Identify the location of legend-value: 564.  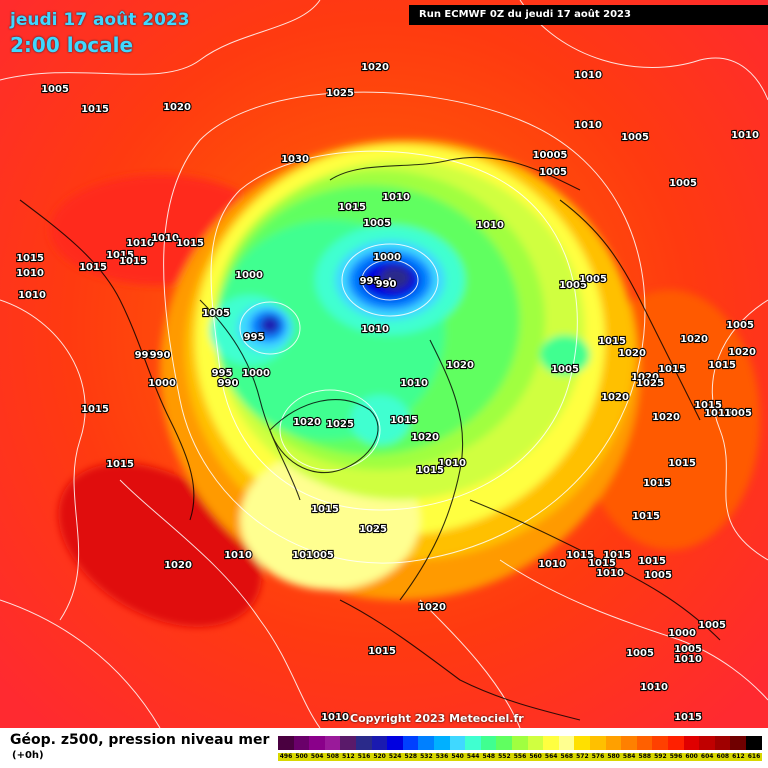
(551, 757).